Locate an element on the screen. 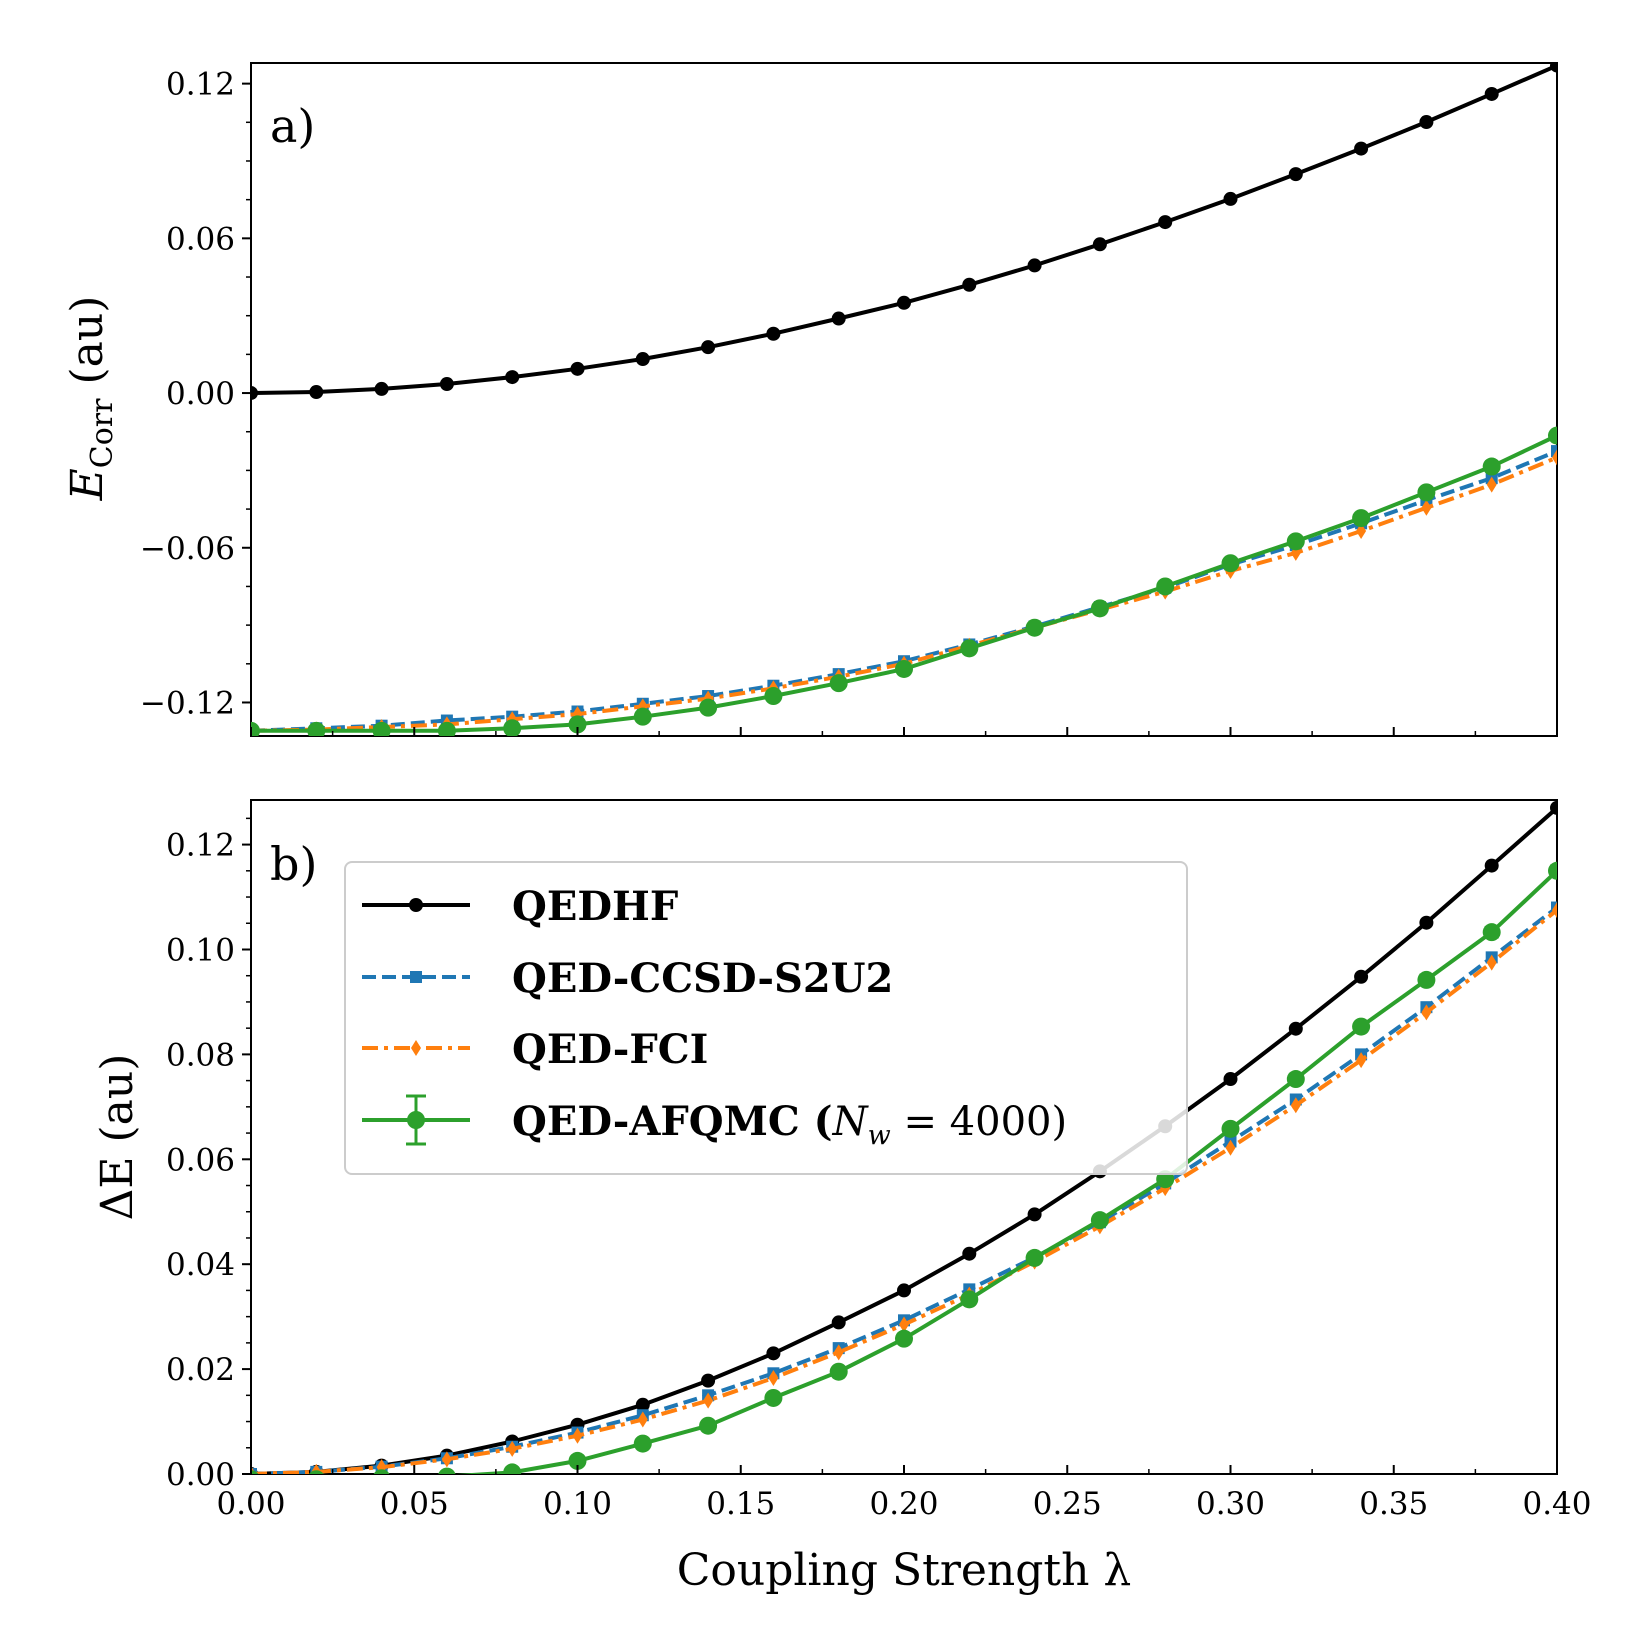 This screenshot has width=1644, height=1644. panel-b-x-tick-label: 0.25 is located at coordinates (1067, 1504).